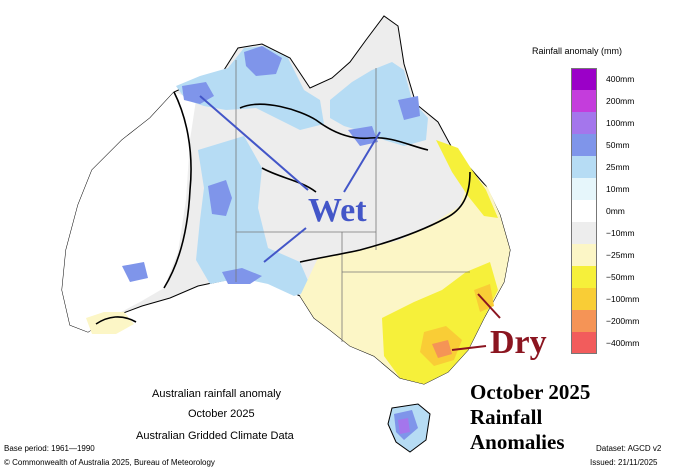 Image resolution: width=681 pixels, height=471 pixels. I want to click on legend-colorbar, so click(584, 211).